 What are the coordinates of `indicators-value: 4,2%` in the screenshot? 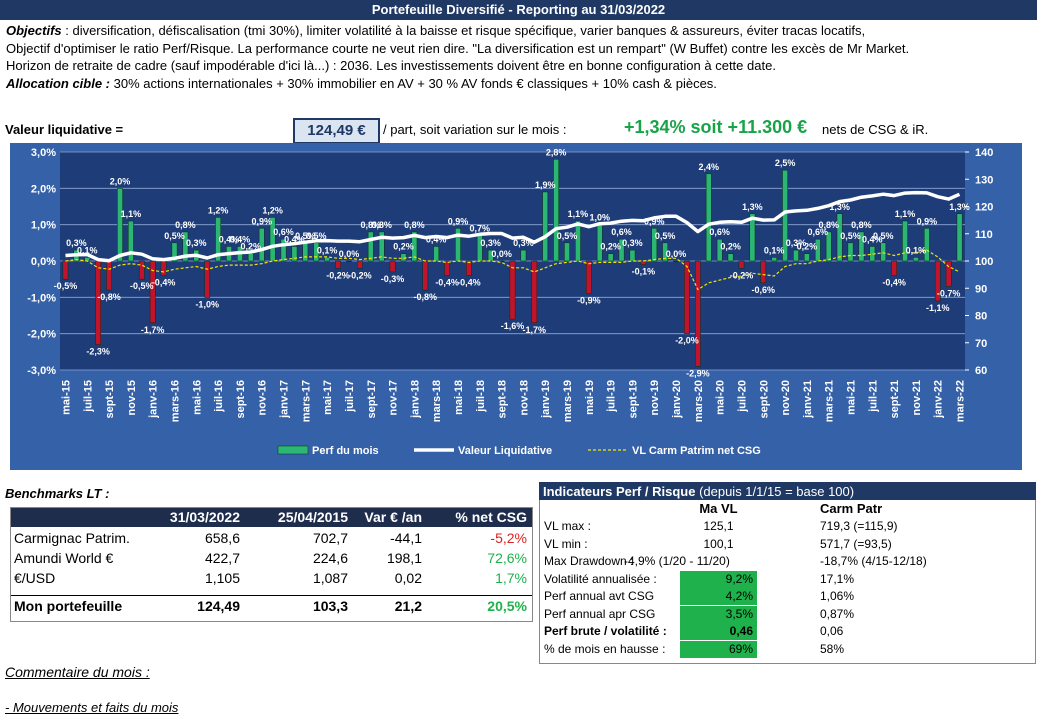 It's located at (739, 596).